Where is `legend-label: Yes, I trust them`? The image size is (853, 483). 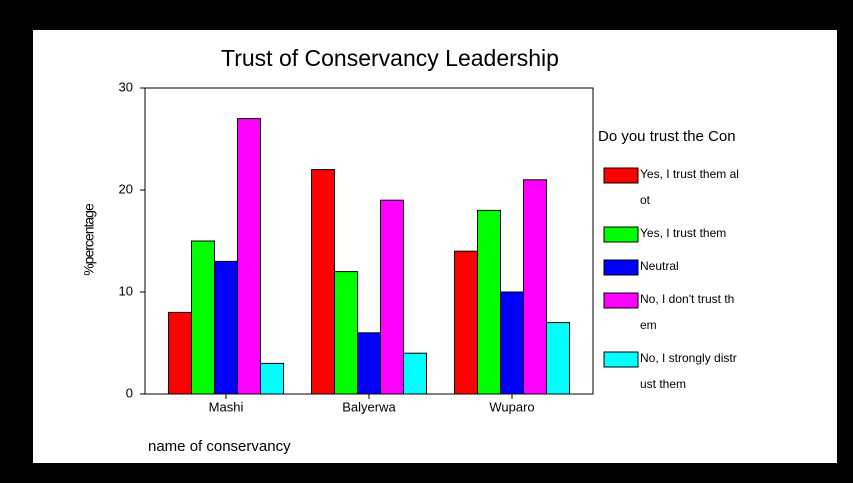
legend-label: Yes, I trust them is located at coordinates (683, 233).